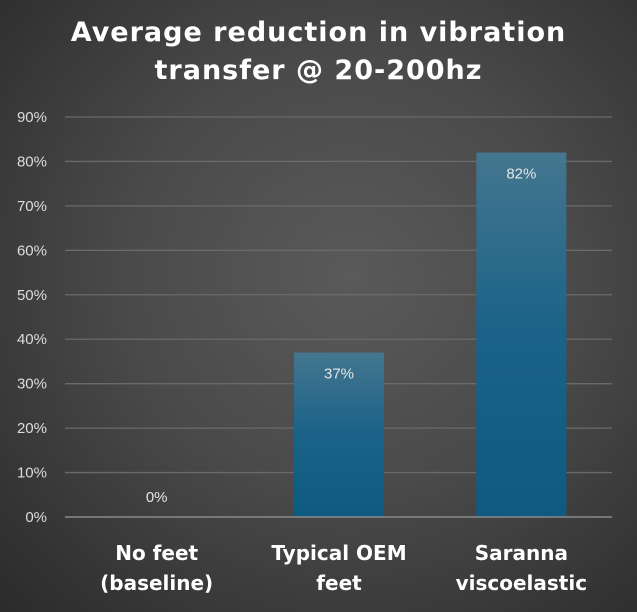 The width and height of the screenshot is (637, 612). What do you see at coordinates (521, 174) in the screenshot?
I see `data-label: 82%` at bounding box center [521, 174].